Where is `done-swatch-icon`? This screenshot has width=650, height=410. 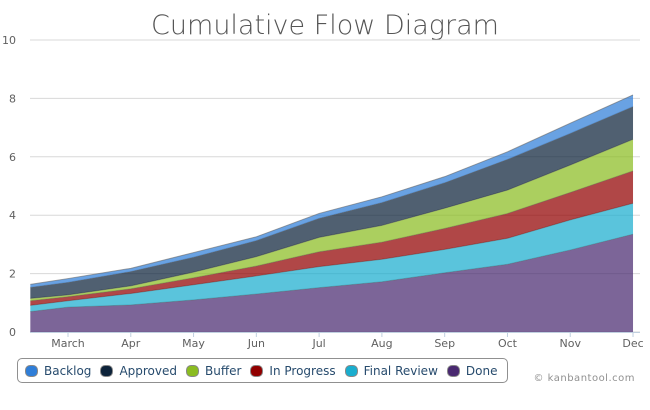
done-swatch-icon is located at coordinates (453, 370).